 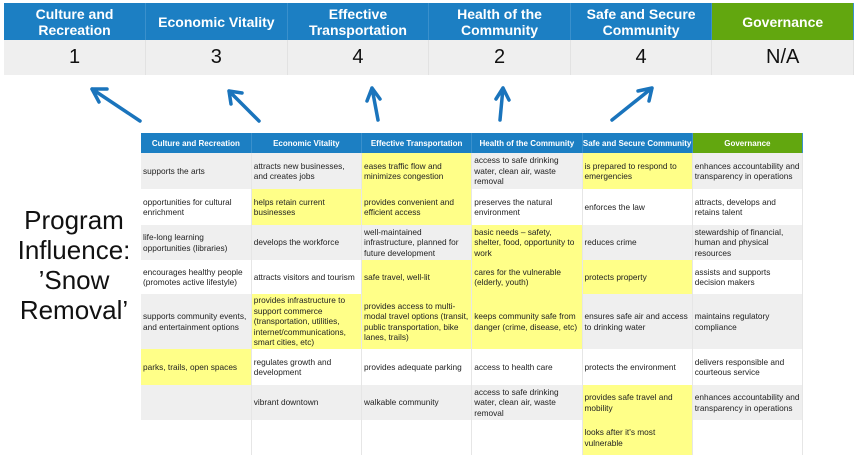 What do you see at coordinates (196, 367) in the screenshot?
I see `table-cell: parks, trails, open spaces` at bounding box center [196, 367].